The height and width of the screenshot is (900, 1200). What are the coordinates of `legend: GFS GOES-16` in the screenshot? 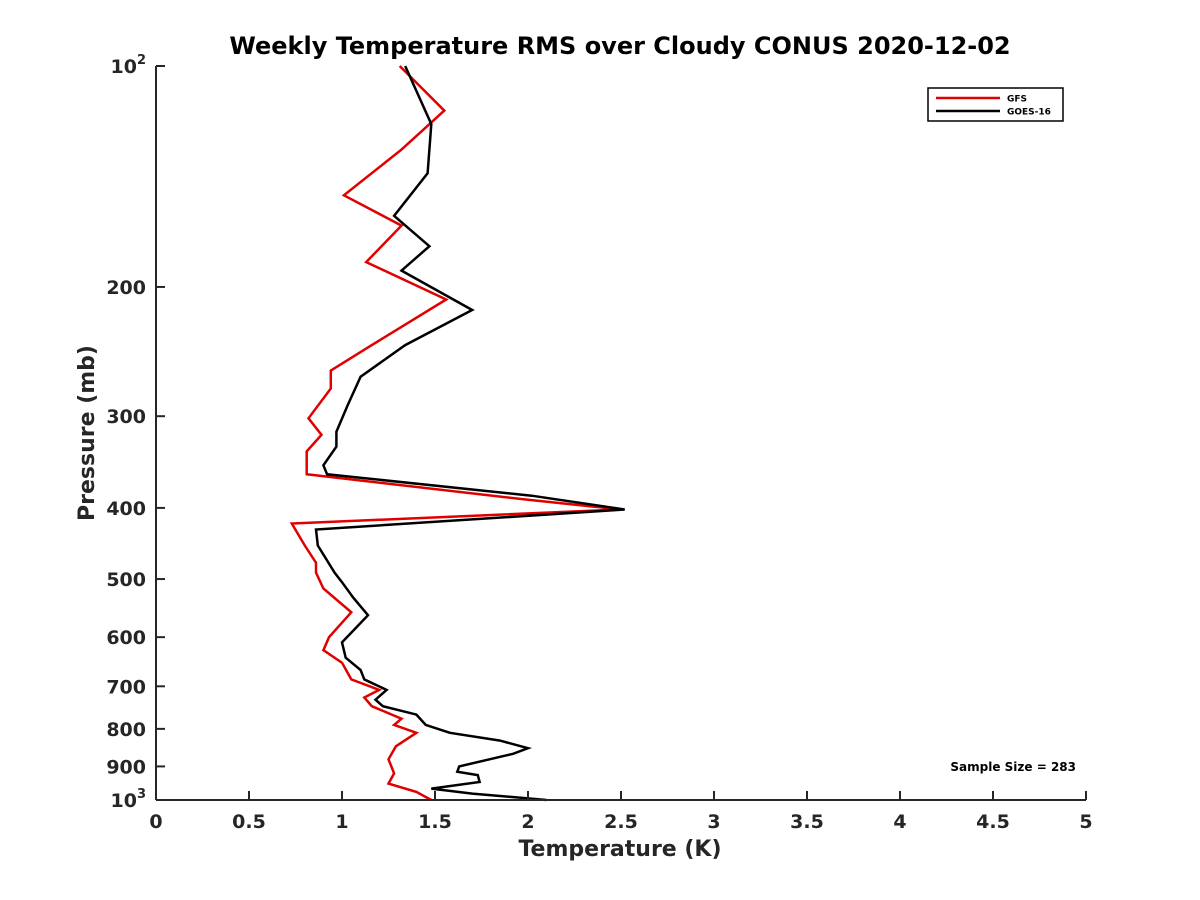 It's located at (995, 104).